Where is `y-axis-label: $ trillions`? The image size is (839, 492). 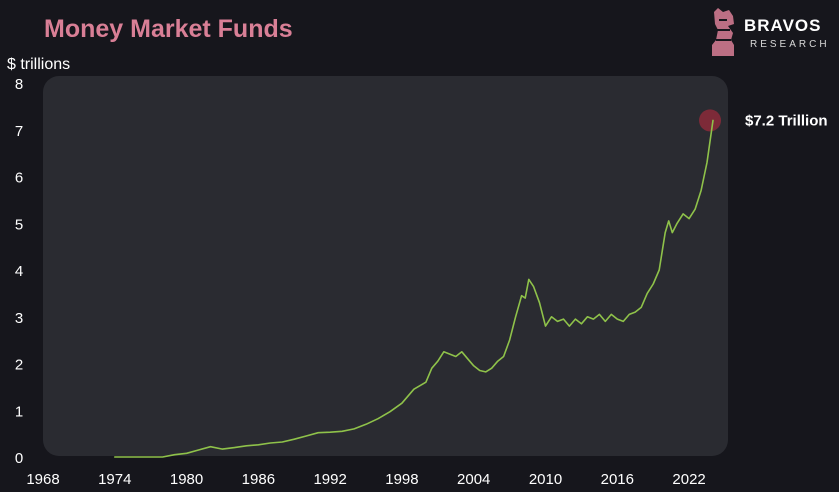
y-axis-label: $ trillions is located at coordinates (38, 64).